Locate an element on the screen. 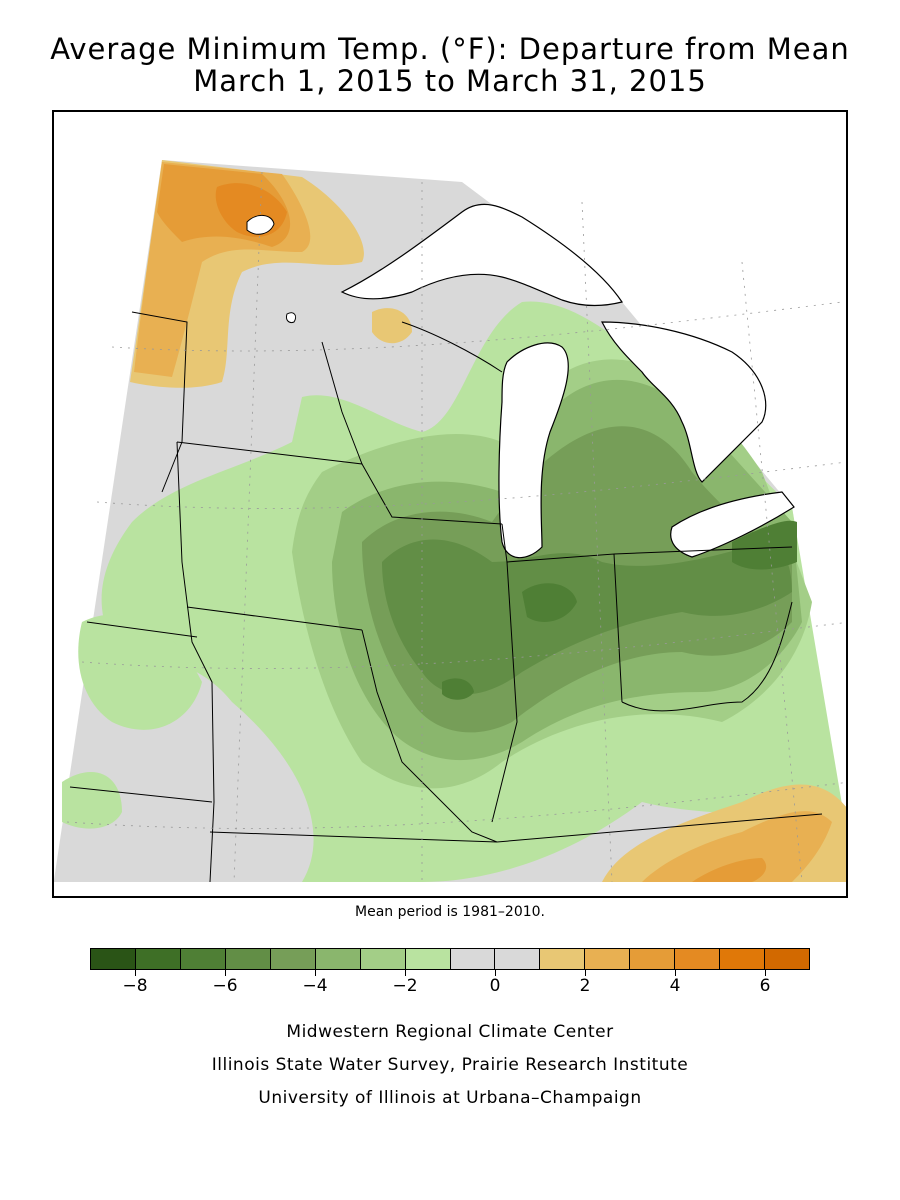 The height and width of the screenshot is (1200, 900). color-legend is located at coordinates (450, 959).